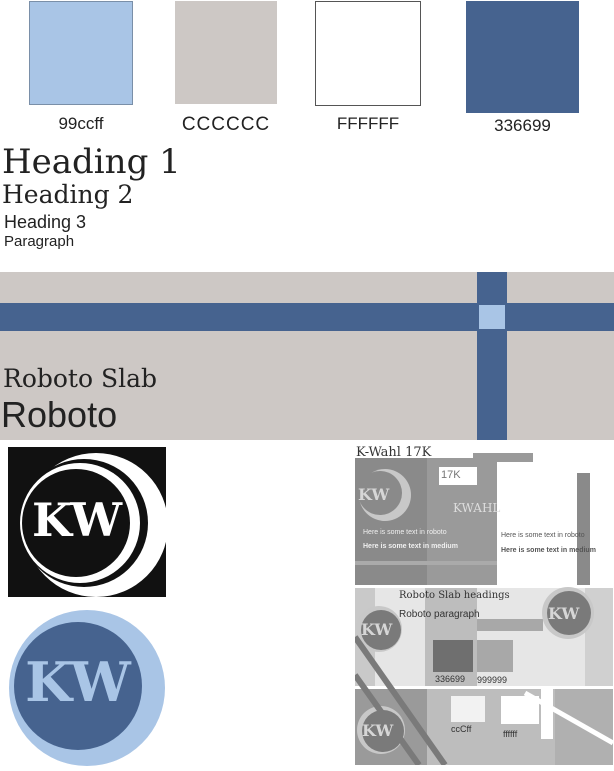 The width and height of the screenshot is (614, 771). What do you see at coordinates (378, 730) in the screenshot?
I see `wf-logo-text-4: KW` at bounding box center [378, 730].